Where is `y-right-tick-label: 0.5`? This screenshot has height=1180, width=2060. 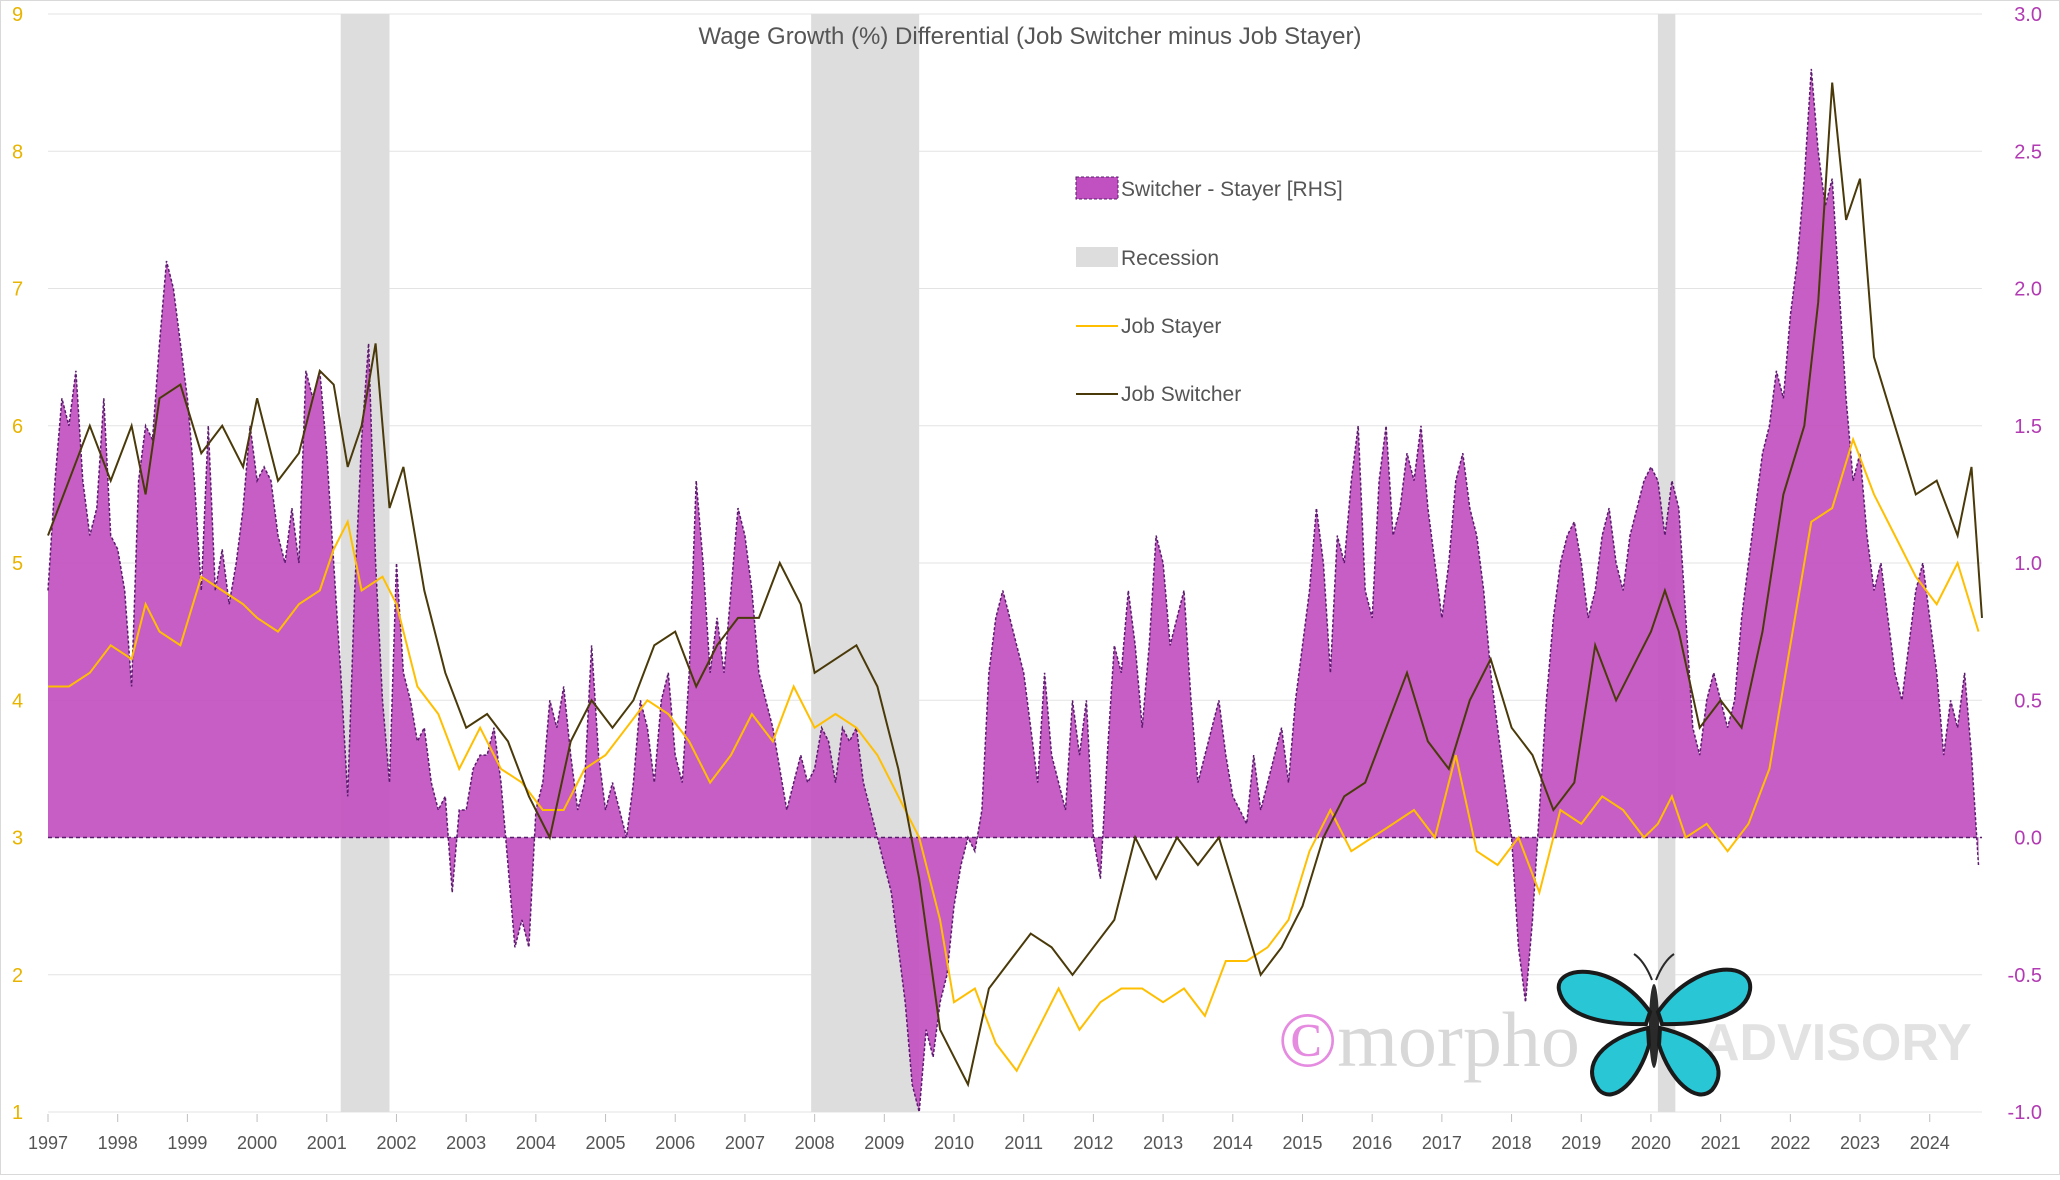 y-right-tick-label: 0.5 is located at coordinates (2028, 701).